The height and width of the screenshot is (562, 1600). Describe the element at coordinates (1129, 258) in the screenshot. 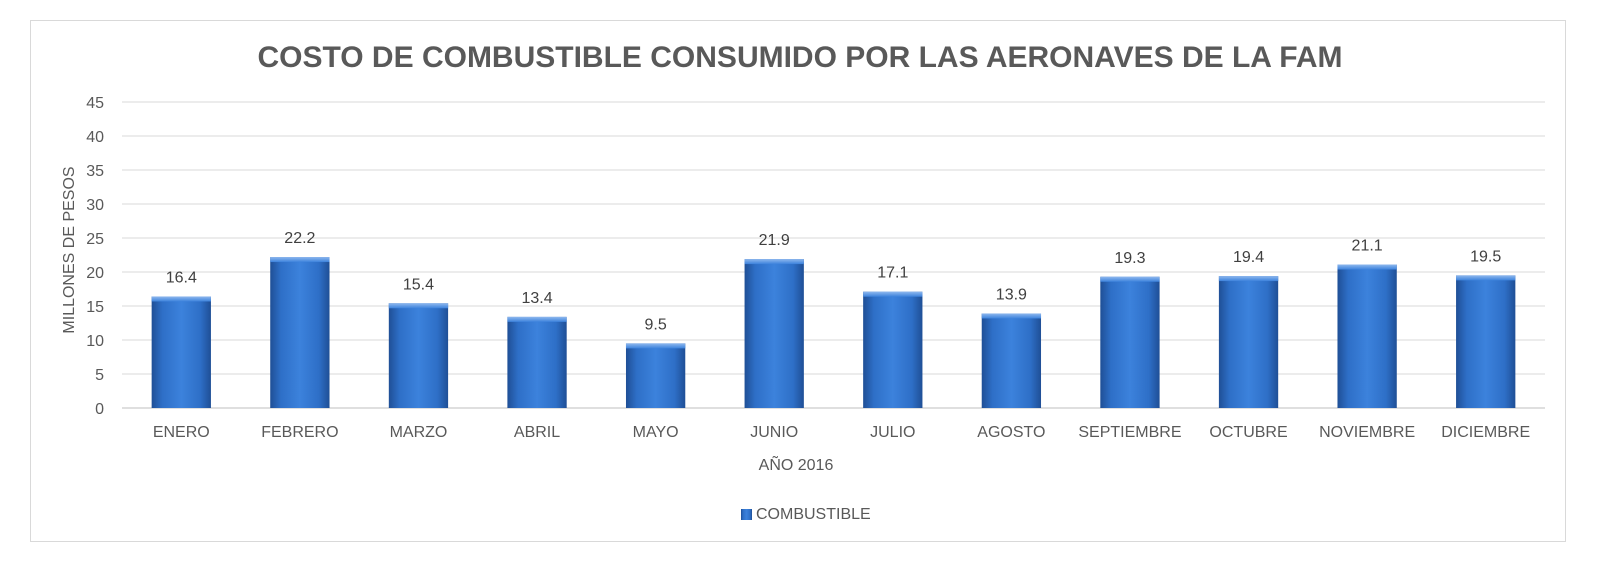

I see `data-label: 19.3` at that location.